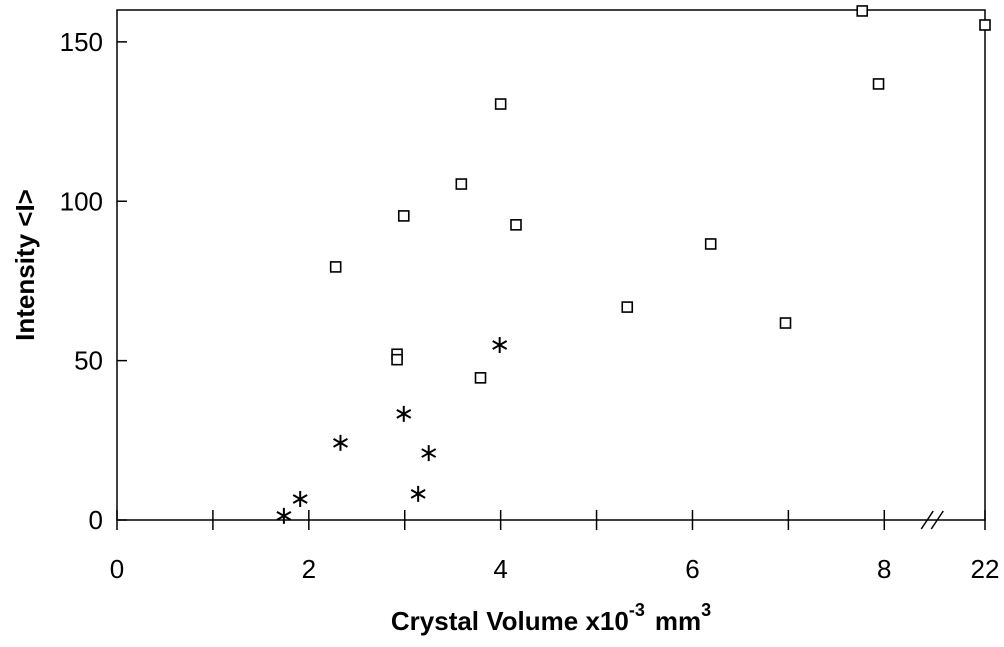  I want to click on y-tick-label: 50, so click(88, 361).